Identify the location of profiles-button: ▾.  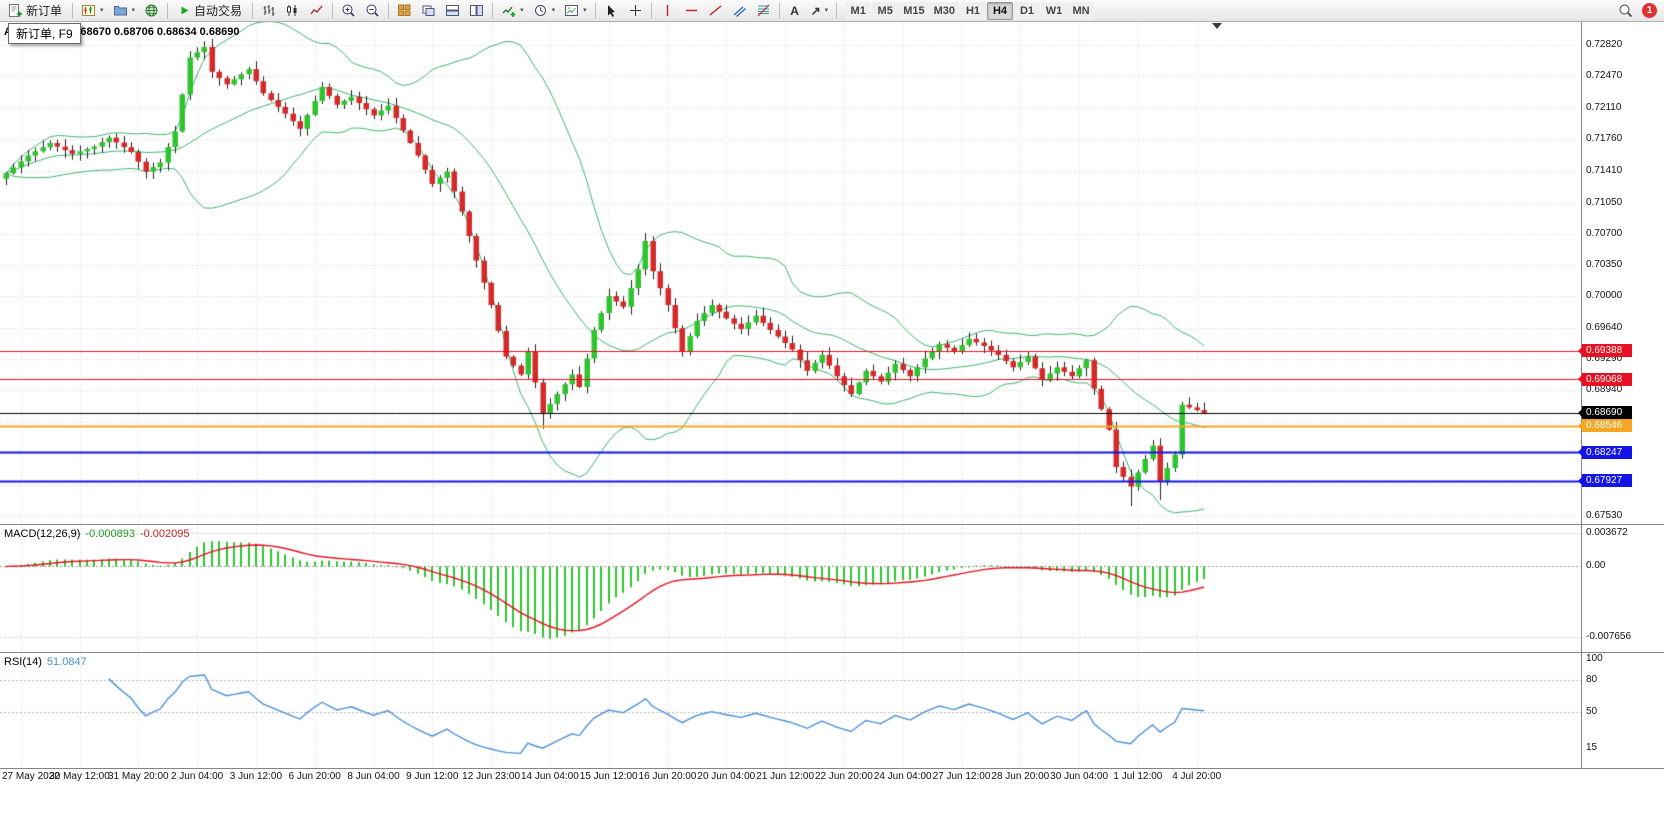
(124, 11).